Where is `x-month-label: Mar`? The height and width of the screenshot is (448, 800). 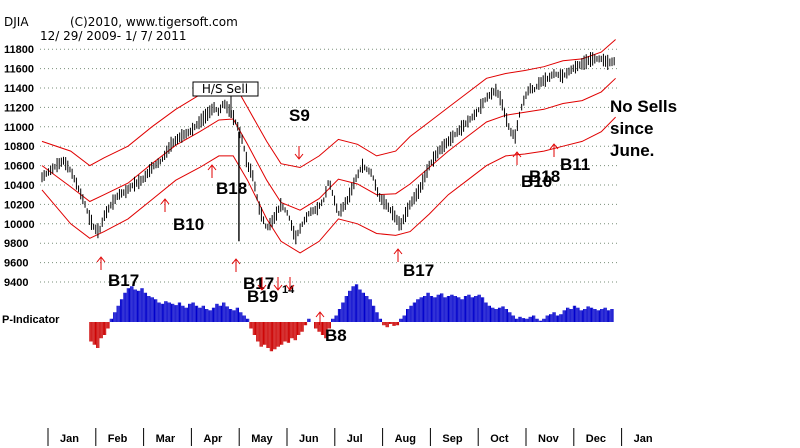 x-month-label: Mar is located at coordinates (166, 439).